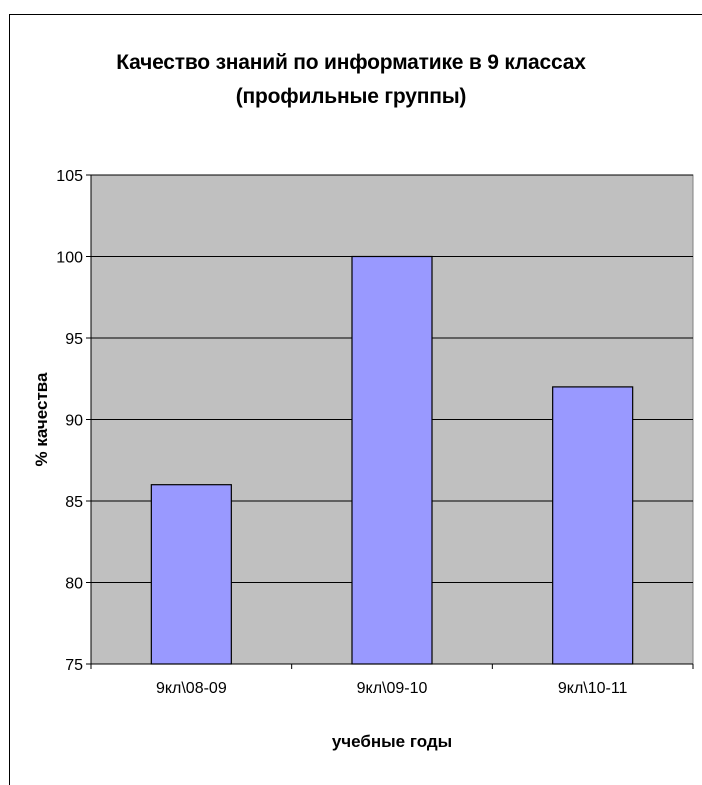 The height and width of the screenshot is (785, 702). What do you see at coordinates (355, 14) in the screenshot?
I see `chart-frame-top` at bounding box center [355, 14].